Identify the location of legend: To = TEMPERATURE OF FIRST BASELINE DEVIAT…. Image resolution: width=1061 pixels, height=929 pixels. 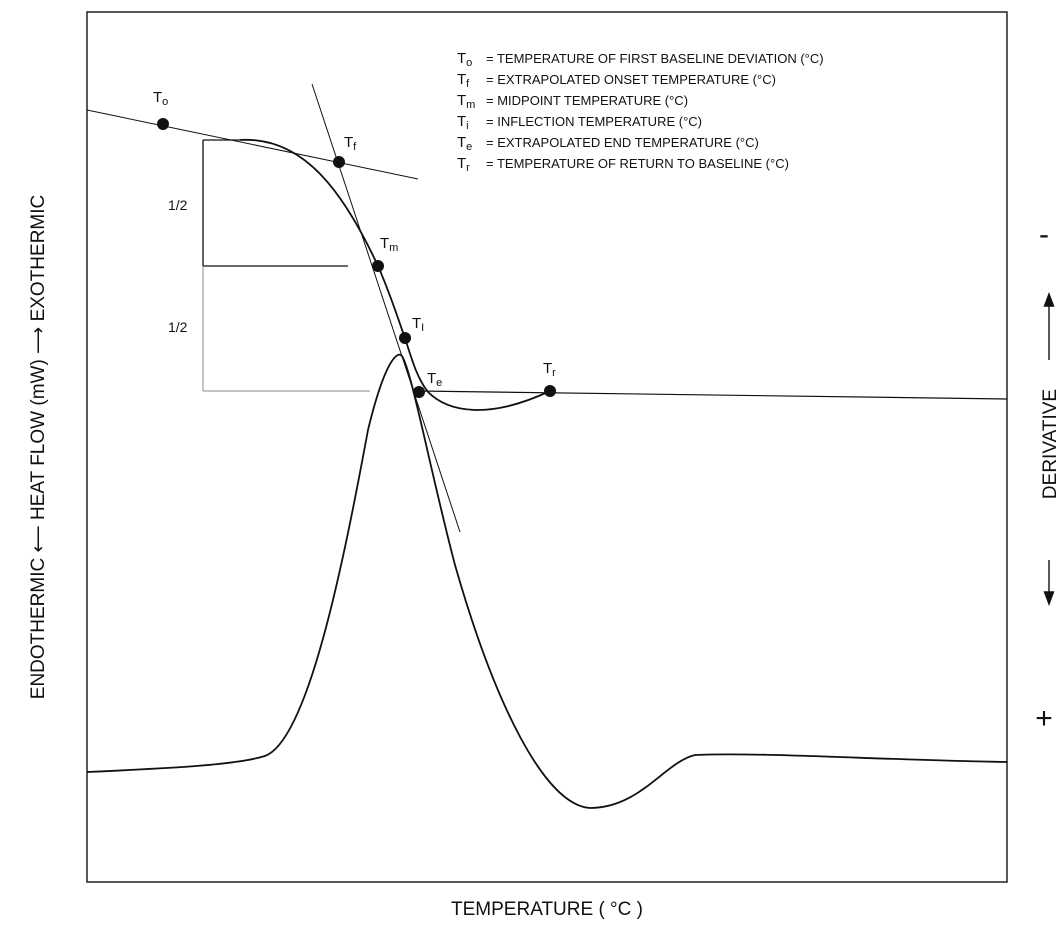
(640, 112).